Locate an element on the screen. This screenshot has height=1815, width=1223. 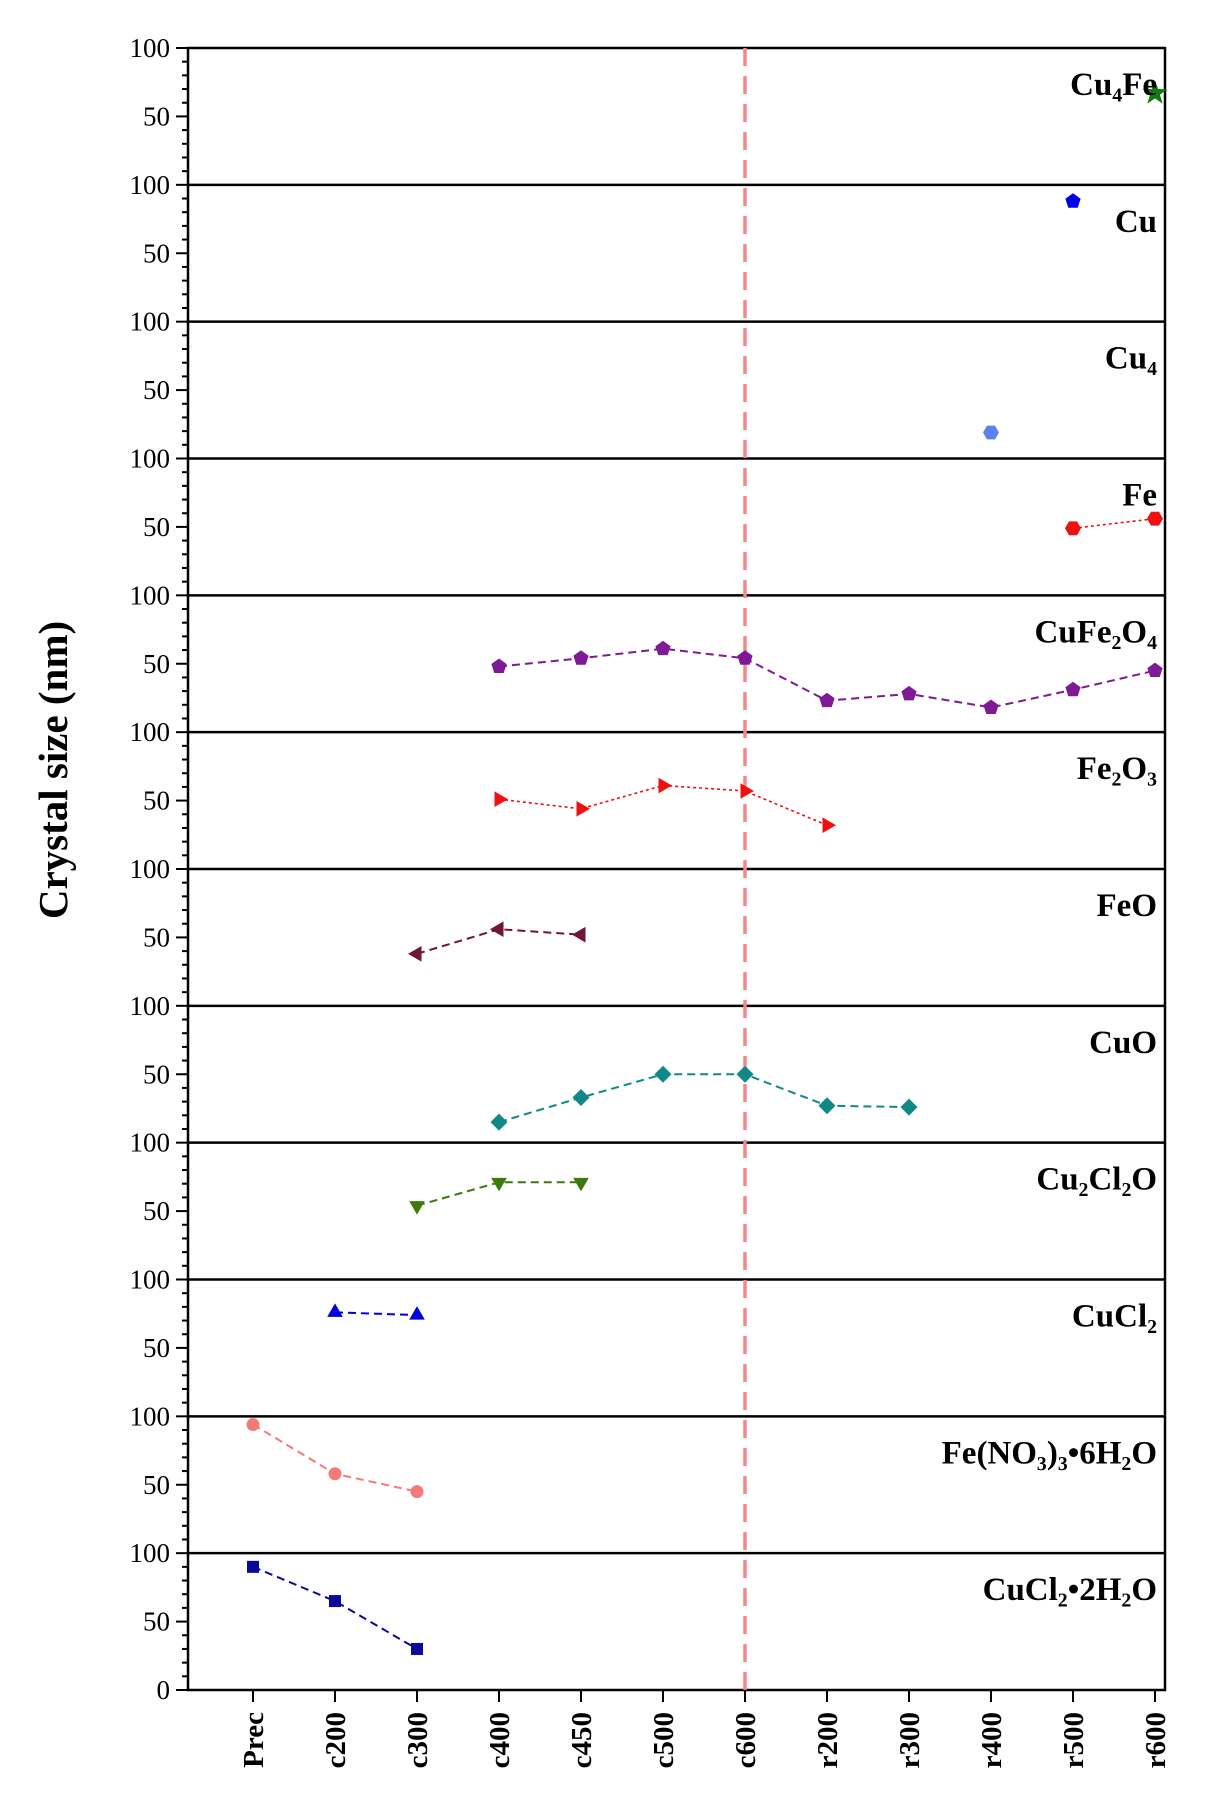
panel-label-cu4fe: Cu₄Fe is located at coordinates (1113, 85).